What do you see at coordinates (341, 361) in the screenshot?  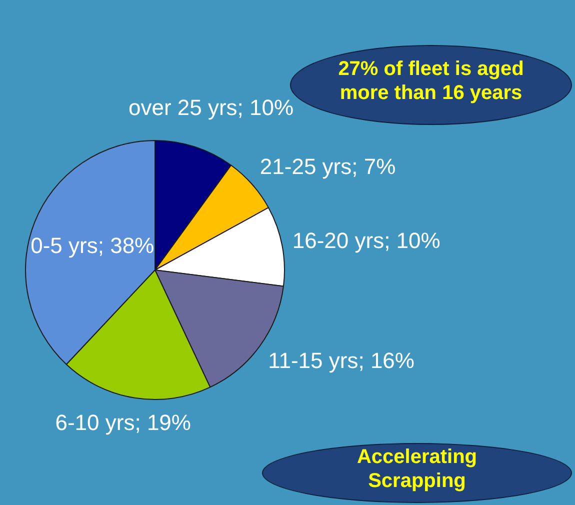 I see `slice-label: 11-15 yrs; 16%` at bounding box center [341, 361].